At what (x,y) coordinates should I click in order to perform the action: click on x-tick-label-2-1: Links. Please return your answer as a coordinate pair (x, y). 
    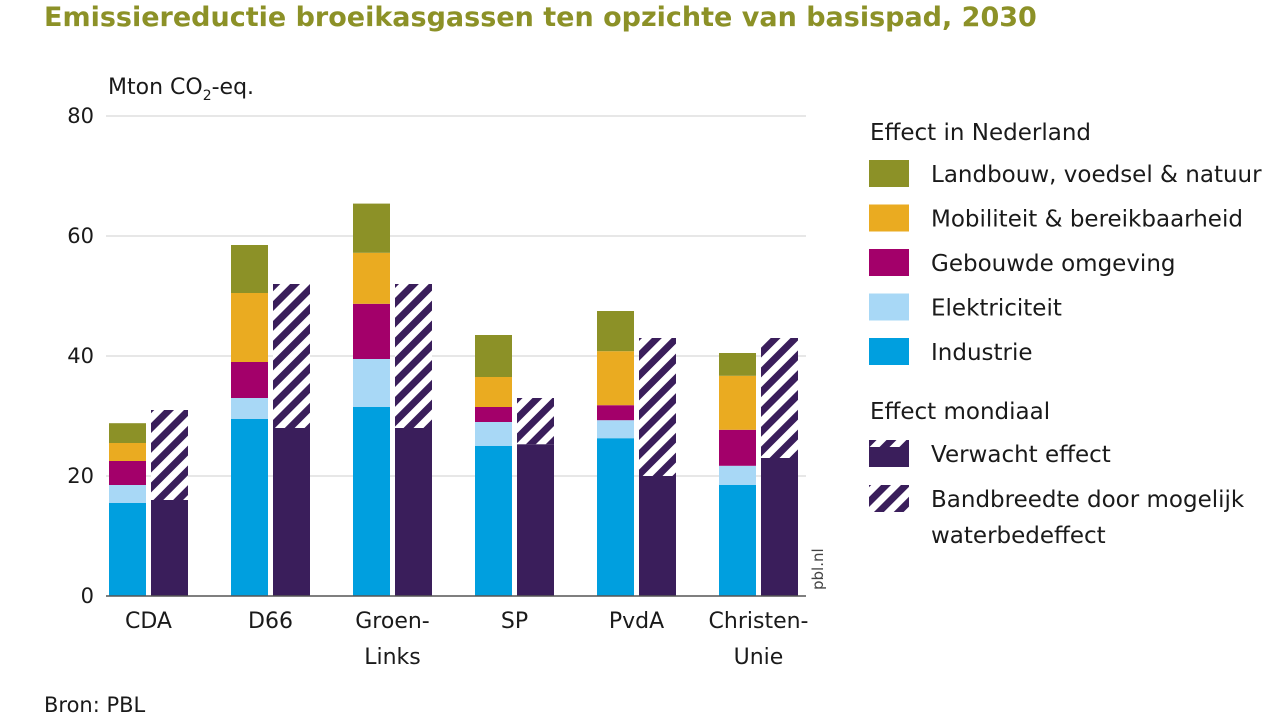
    Looking at the image, I should click on (392, 657).